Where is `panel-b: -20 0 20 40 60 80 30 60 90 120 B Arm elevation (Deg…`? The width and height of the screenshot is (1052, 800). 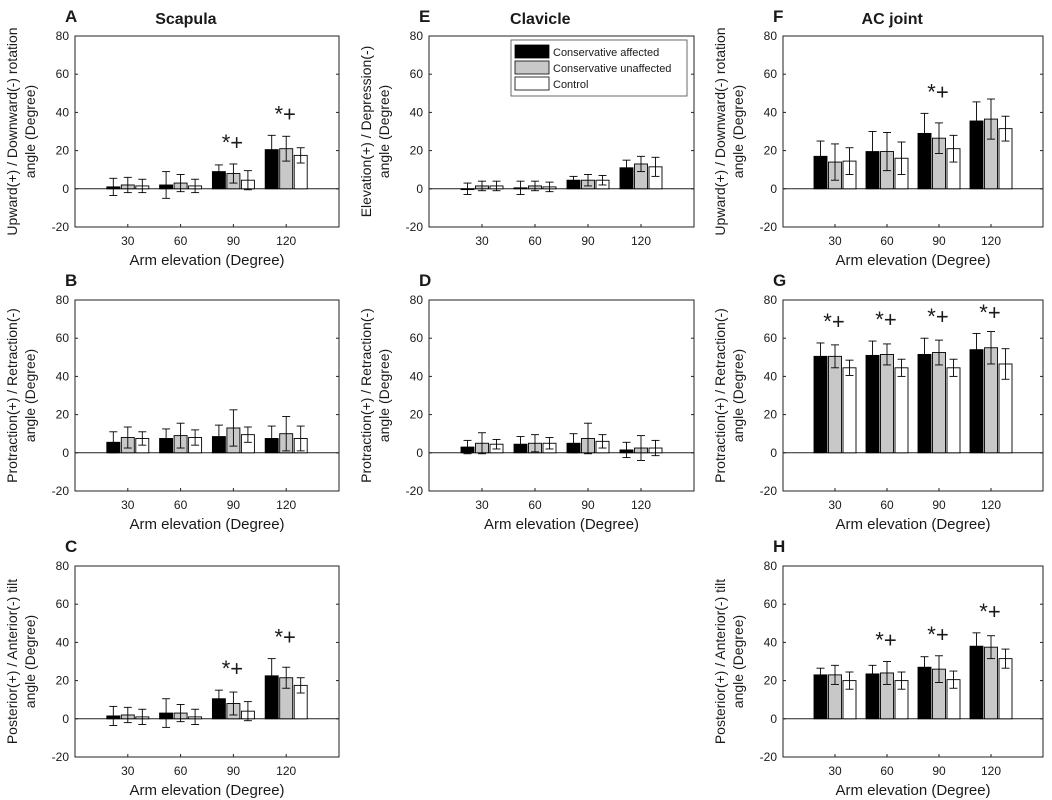 panel-b: -20 0 20 40 60 80 30 60 90 120 B Arm elevation (Deg… is located at coordinates (172, 402).